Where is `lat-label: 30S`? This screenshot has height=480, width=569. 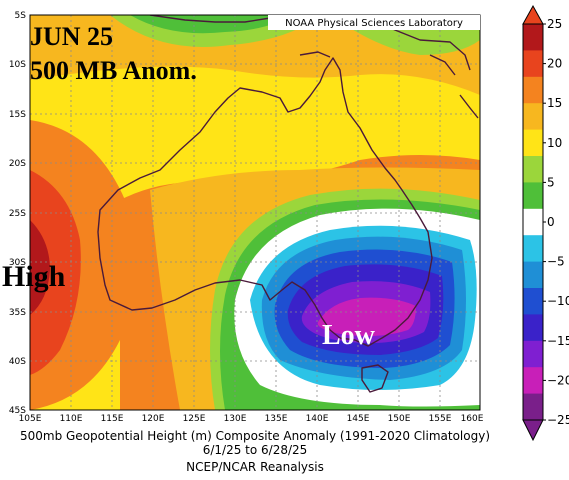 lat-label: 30S is located at coordinates (17, 263).